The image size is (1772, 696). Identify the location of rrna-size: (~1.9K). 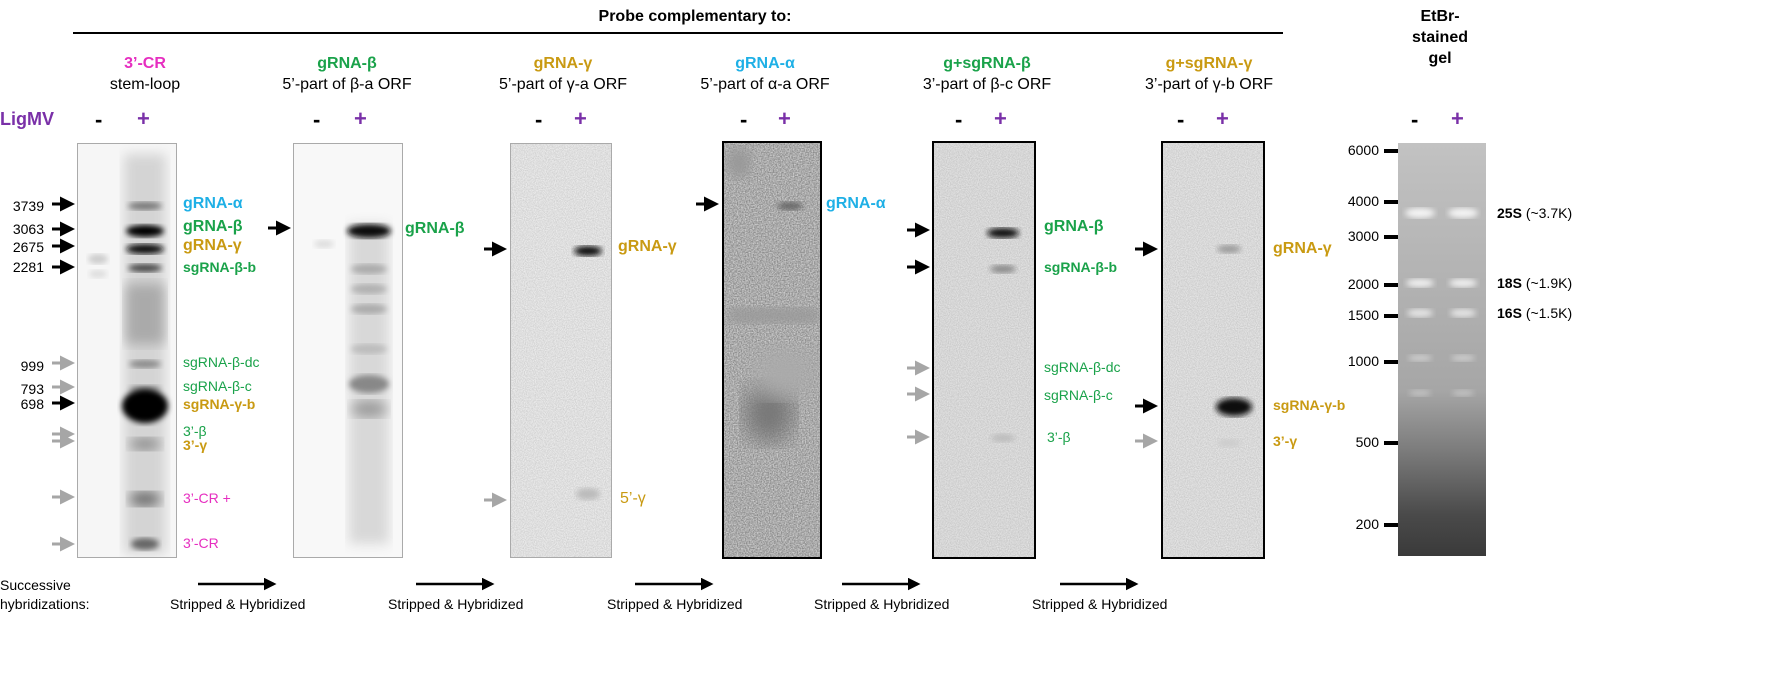
(1549, 283).